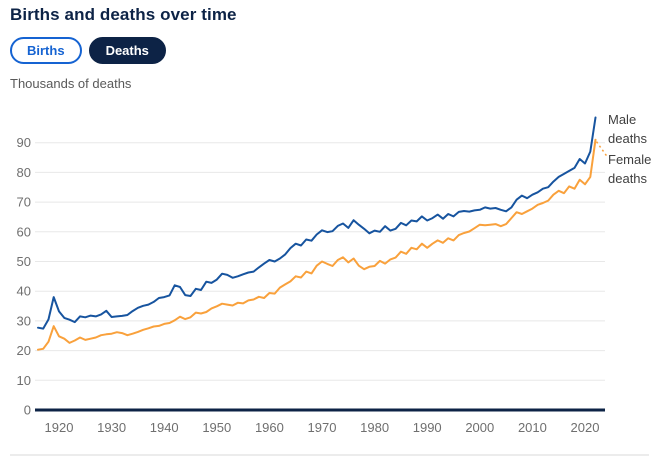 The width and height of the screenshot is (658, 466). What do you see at coordinates (24, 261) in the screenshot?
I see `y-axis-tick-label: 50` at bounding box center [24, 261].